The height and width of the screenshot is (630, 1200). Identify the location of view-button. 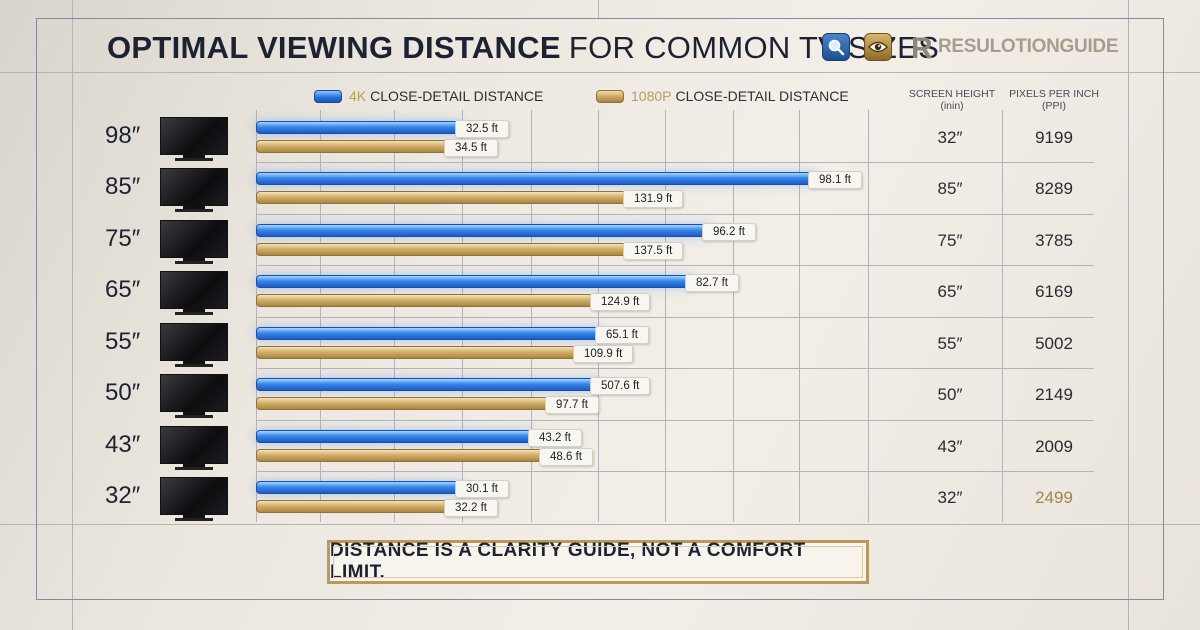
(878, 47).